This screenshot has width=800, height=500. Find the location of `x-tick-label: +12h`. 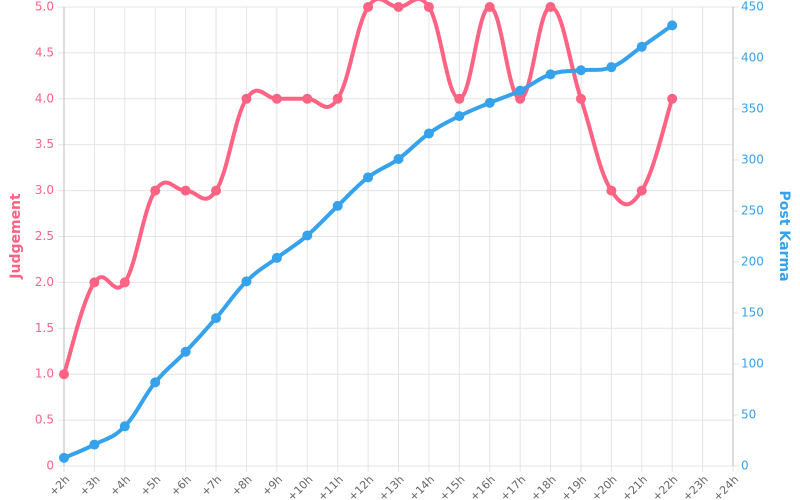

x-tick-label: +12h is located at coordinates (361, 486).